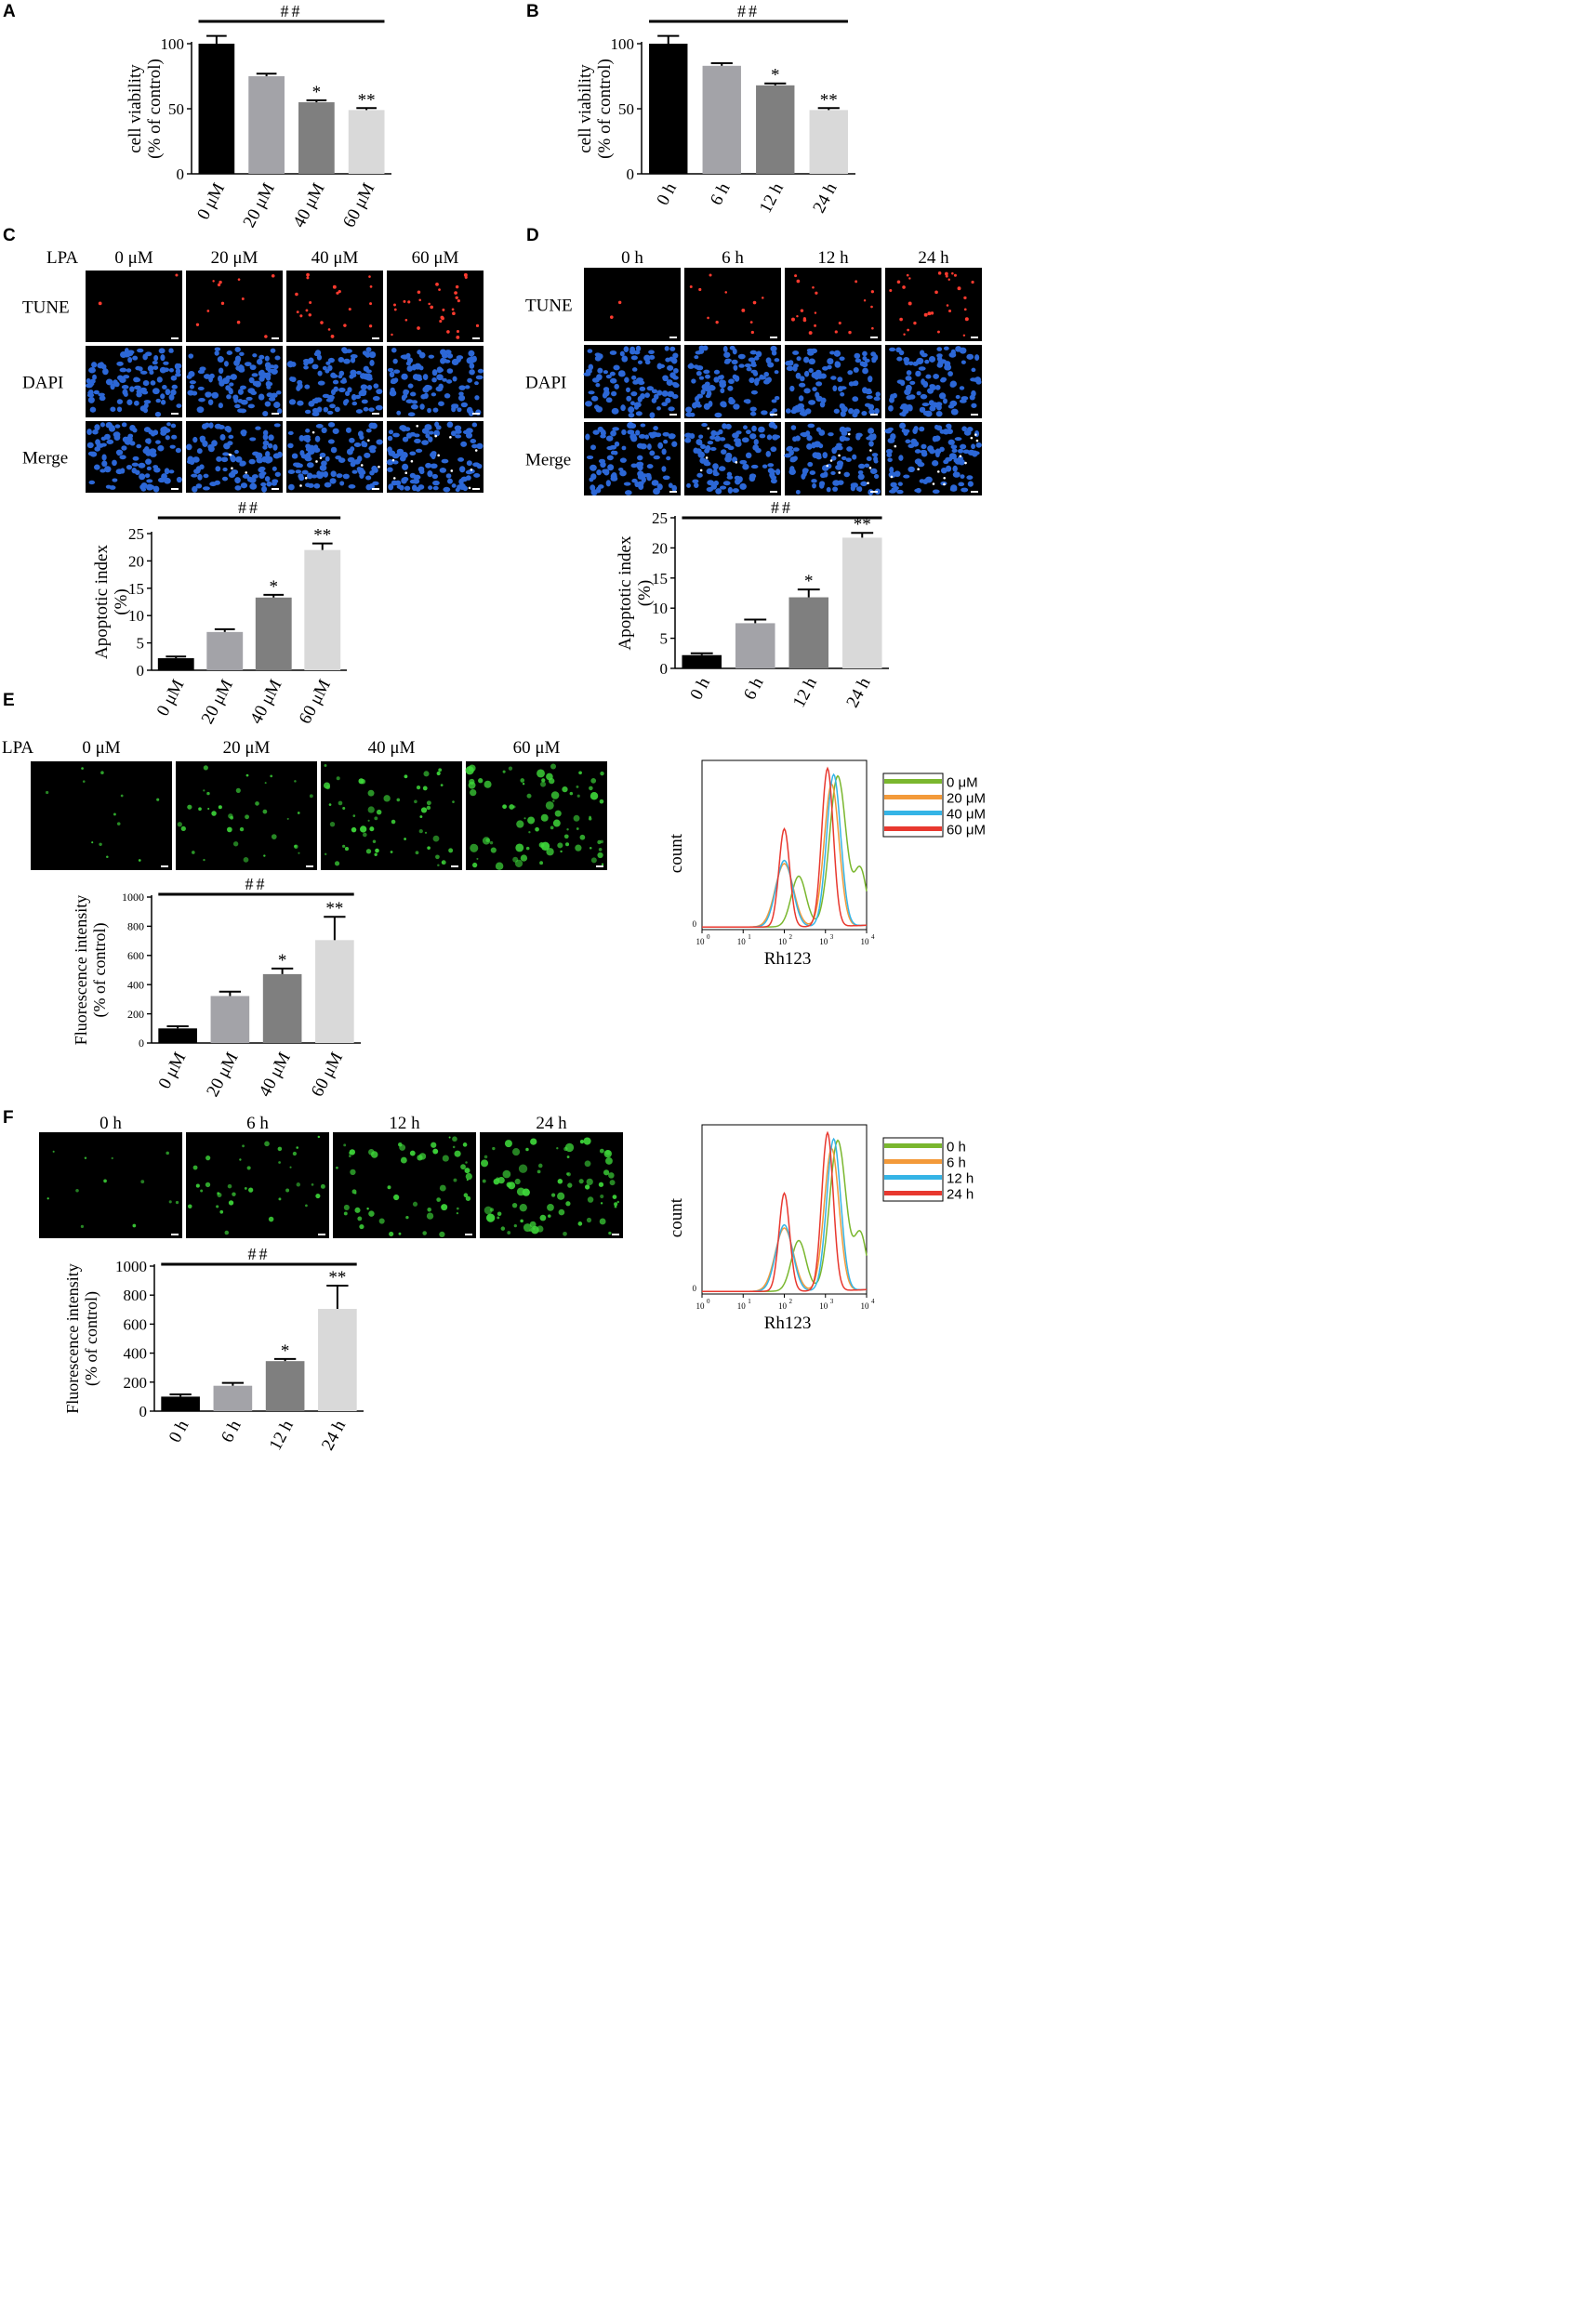  What do you see at coordinates (367, 100) in the screenshot?
I see `significance-star: **` at bounding box center [367, 100].